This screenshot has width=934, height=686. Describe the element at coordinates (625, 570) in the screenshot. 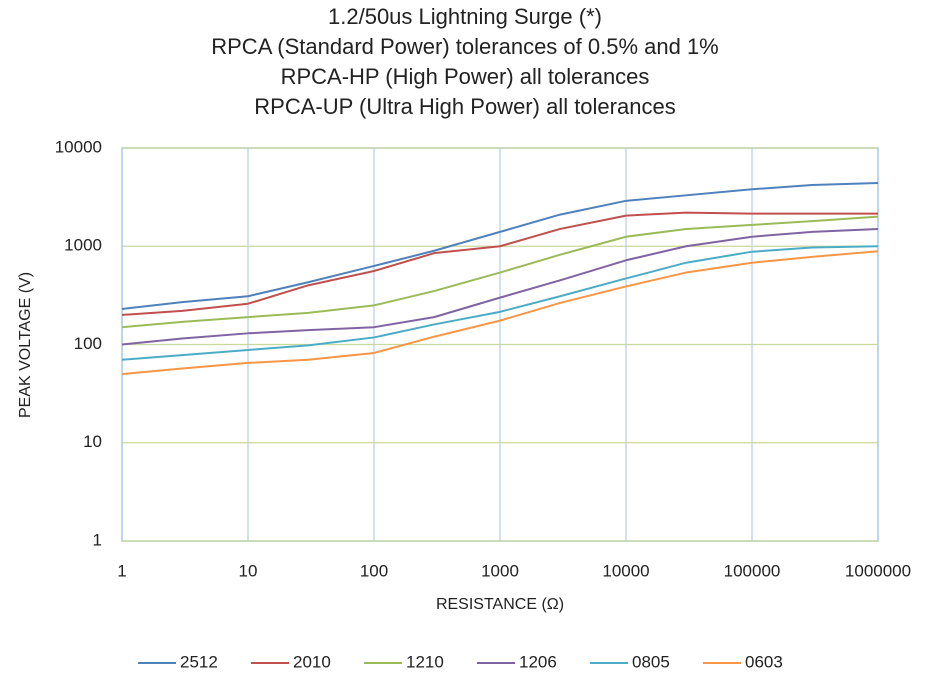

I see `x-tick-label: 10000` at that location.